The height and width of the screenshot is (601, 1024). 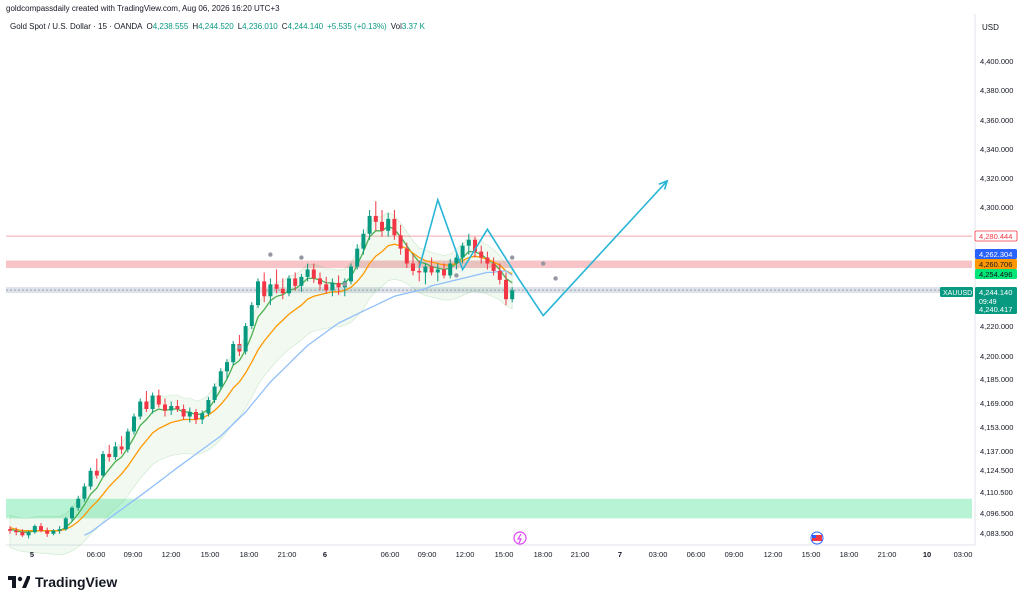 What do you see at coordinates (956, 292) in the screenshot?
I see `symbol-tag: XAUUSD` at bounding box center [956, 292].